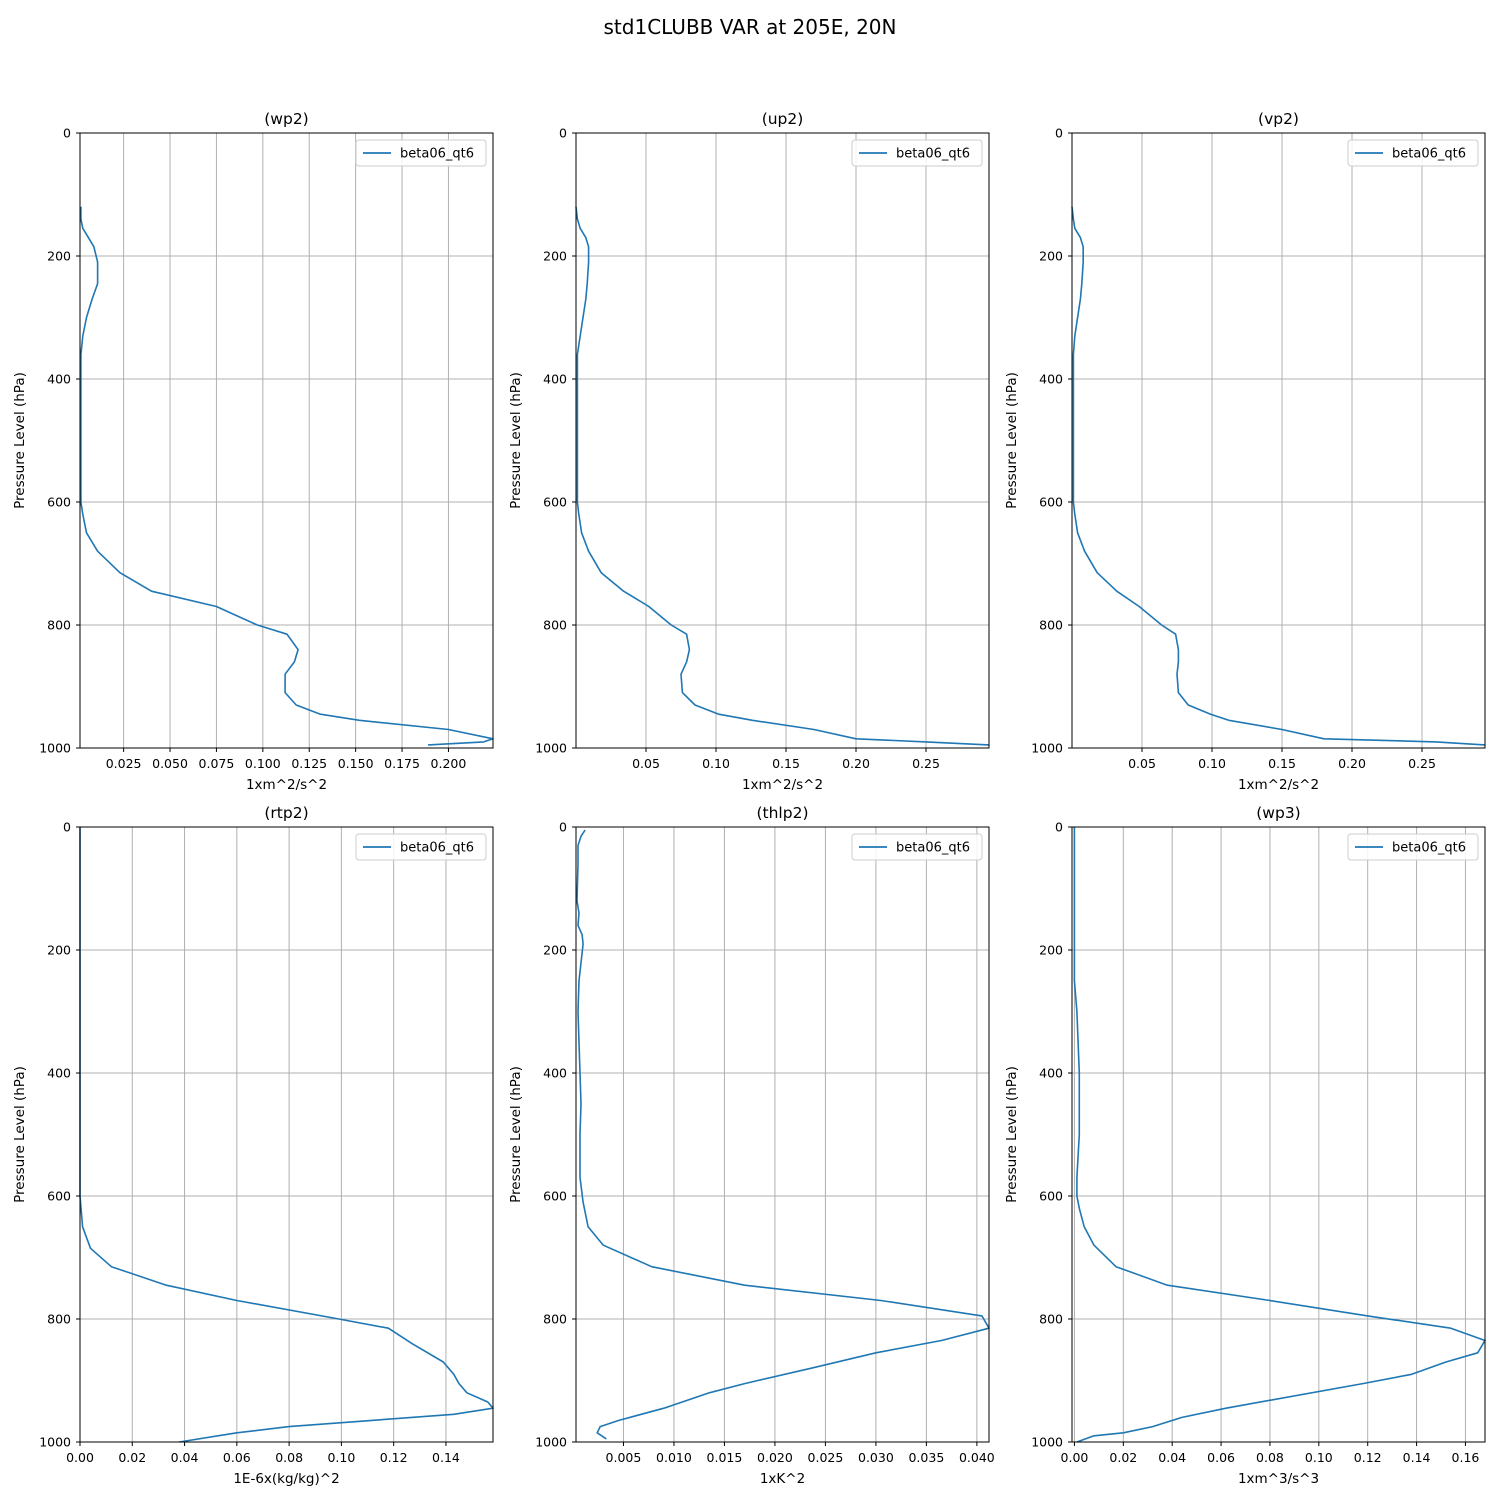 The width and height of the screenshot is (1500, 1500). I want to click on x-tick-label: 0.08, so click(289, 1457).